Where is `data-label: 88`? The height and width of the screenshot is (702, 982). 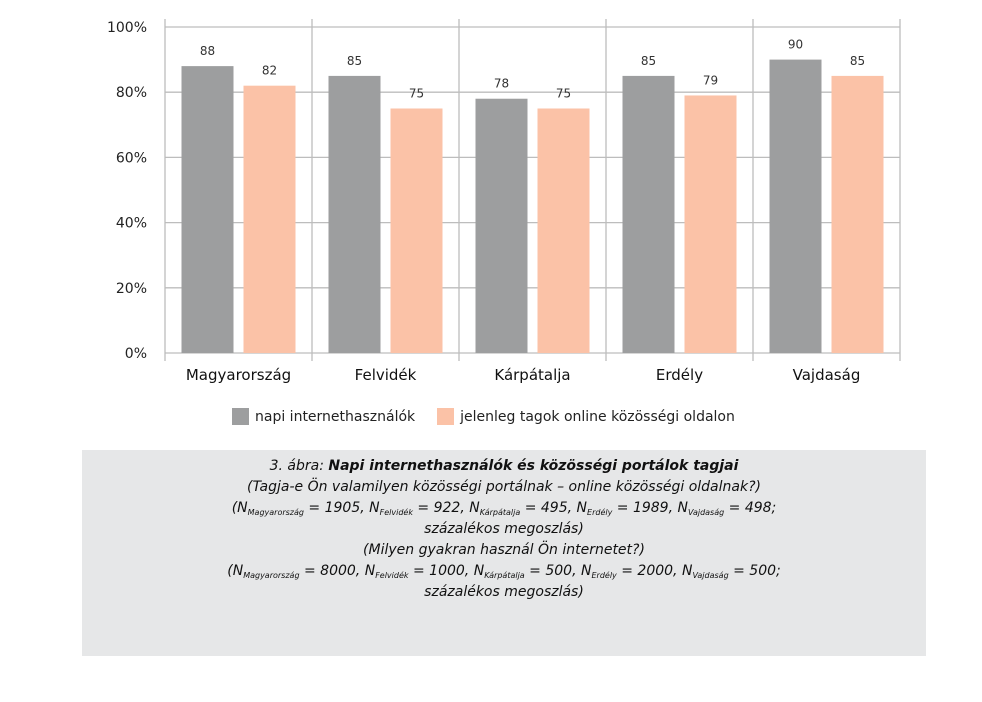 data-label: 88 is located at coordinates (207, 51).